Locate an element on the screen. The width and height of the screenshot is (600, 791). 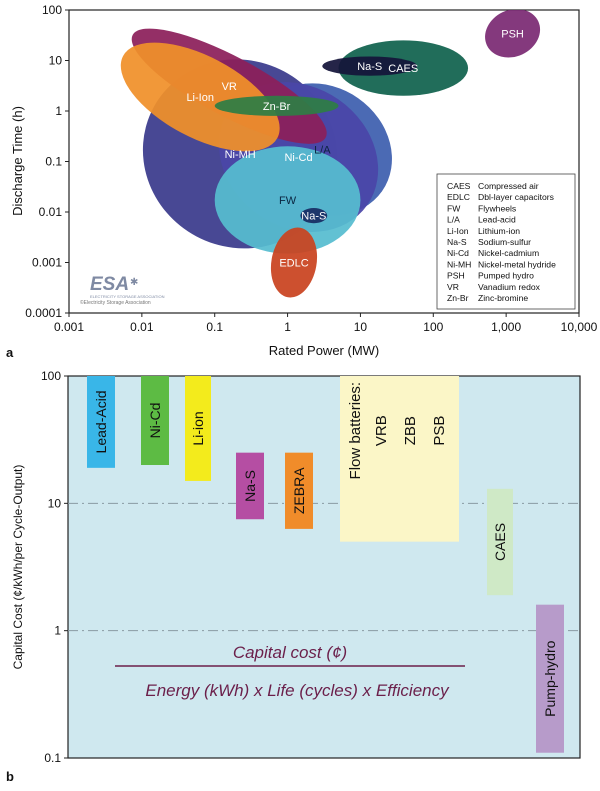
legend-name: Nickel-metal hydride is located at coordinates (517, 264).